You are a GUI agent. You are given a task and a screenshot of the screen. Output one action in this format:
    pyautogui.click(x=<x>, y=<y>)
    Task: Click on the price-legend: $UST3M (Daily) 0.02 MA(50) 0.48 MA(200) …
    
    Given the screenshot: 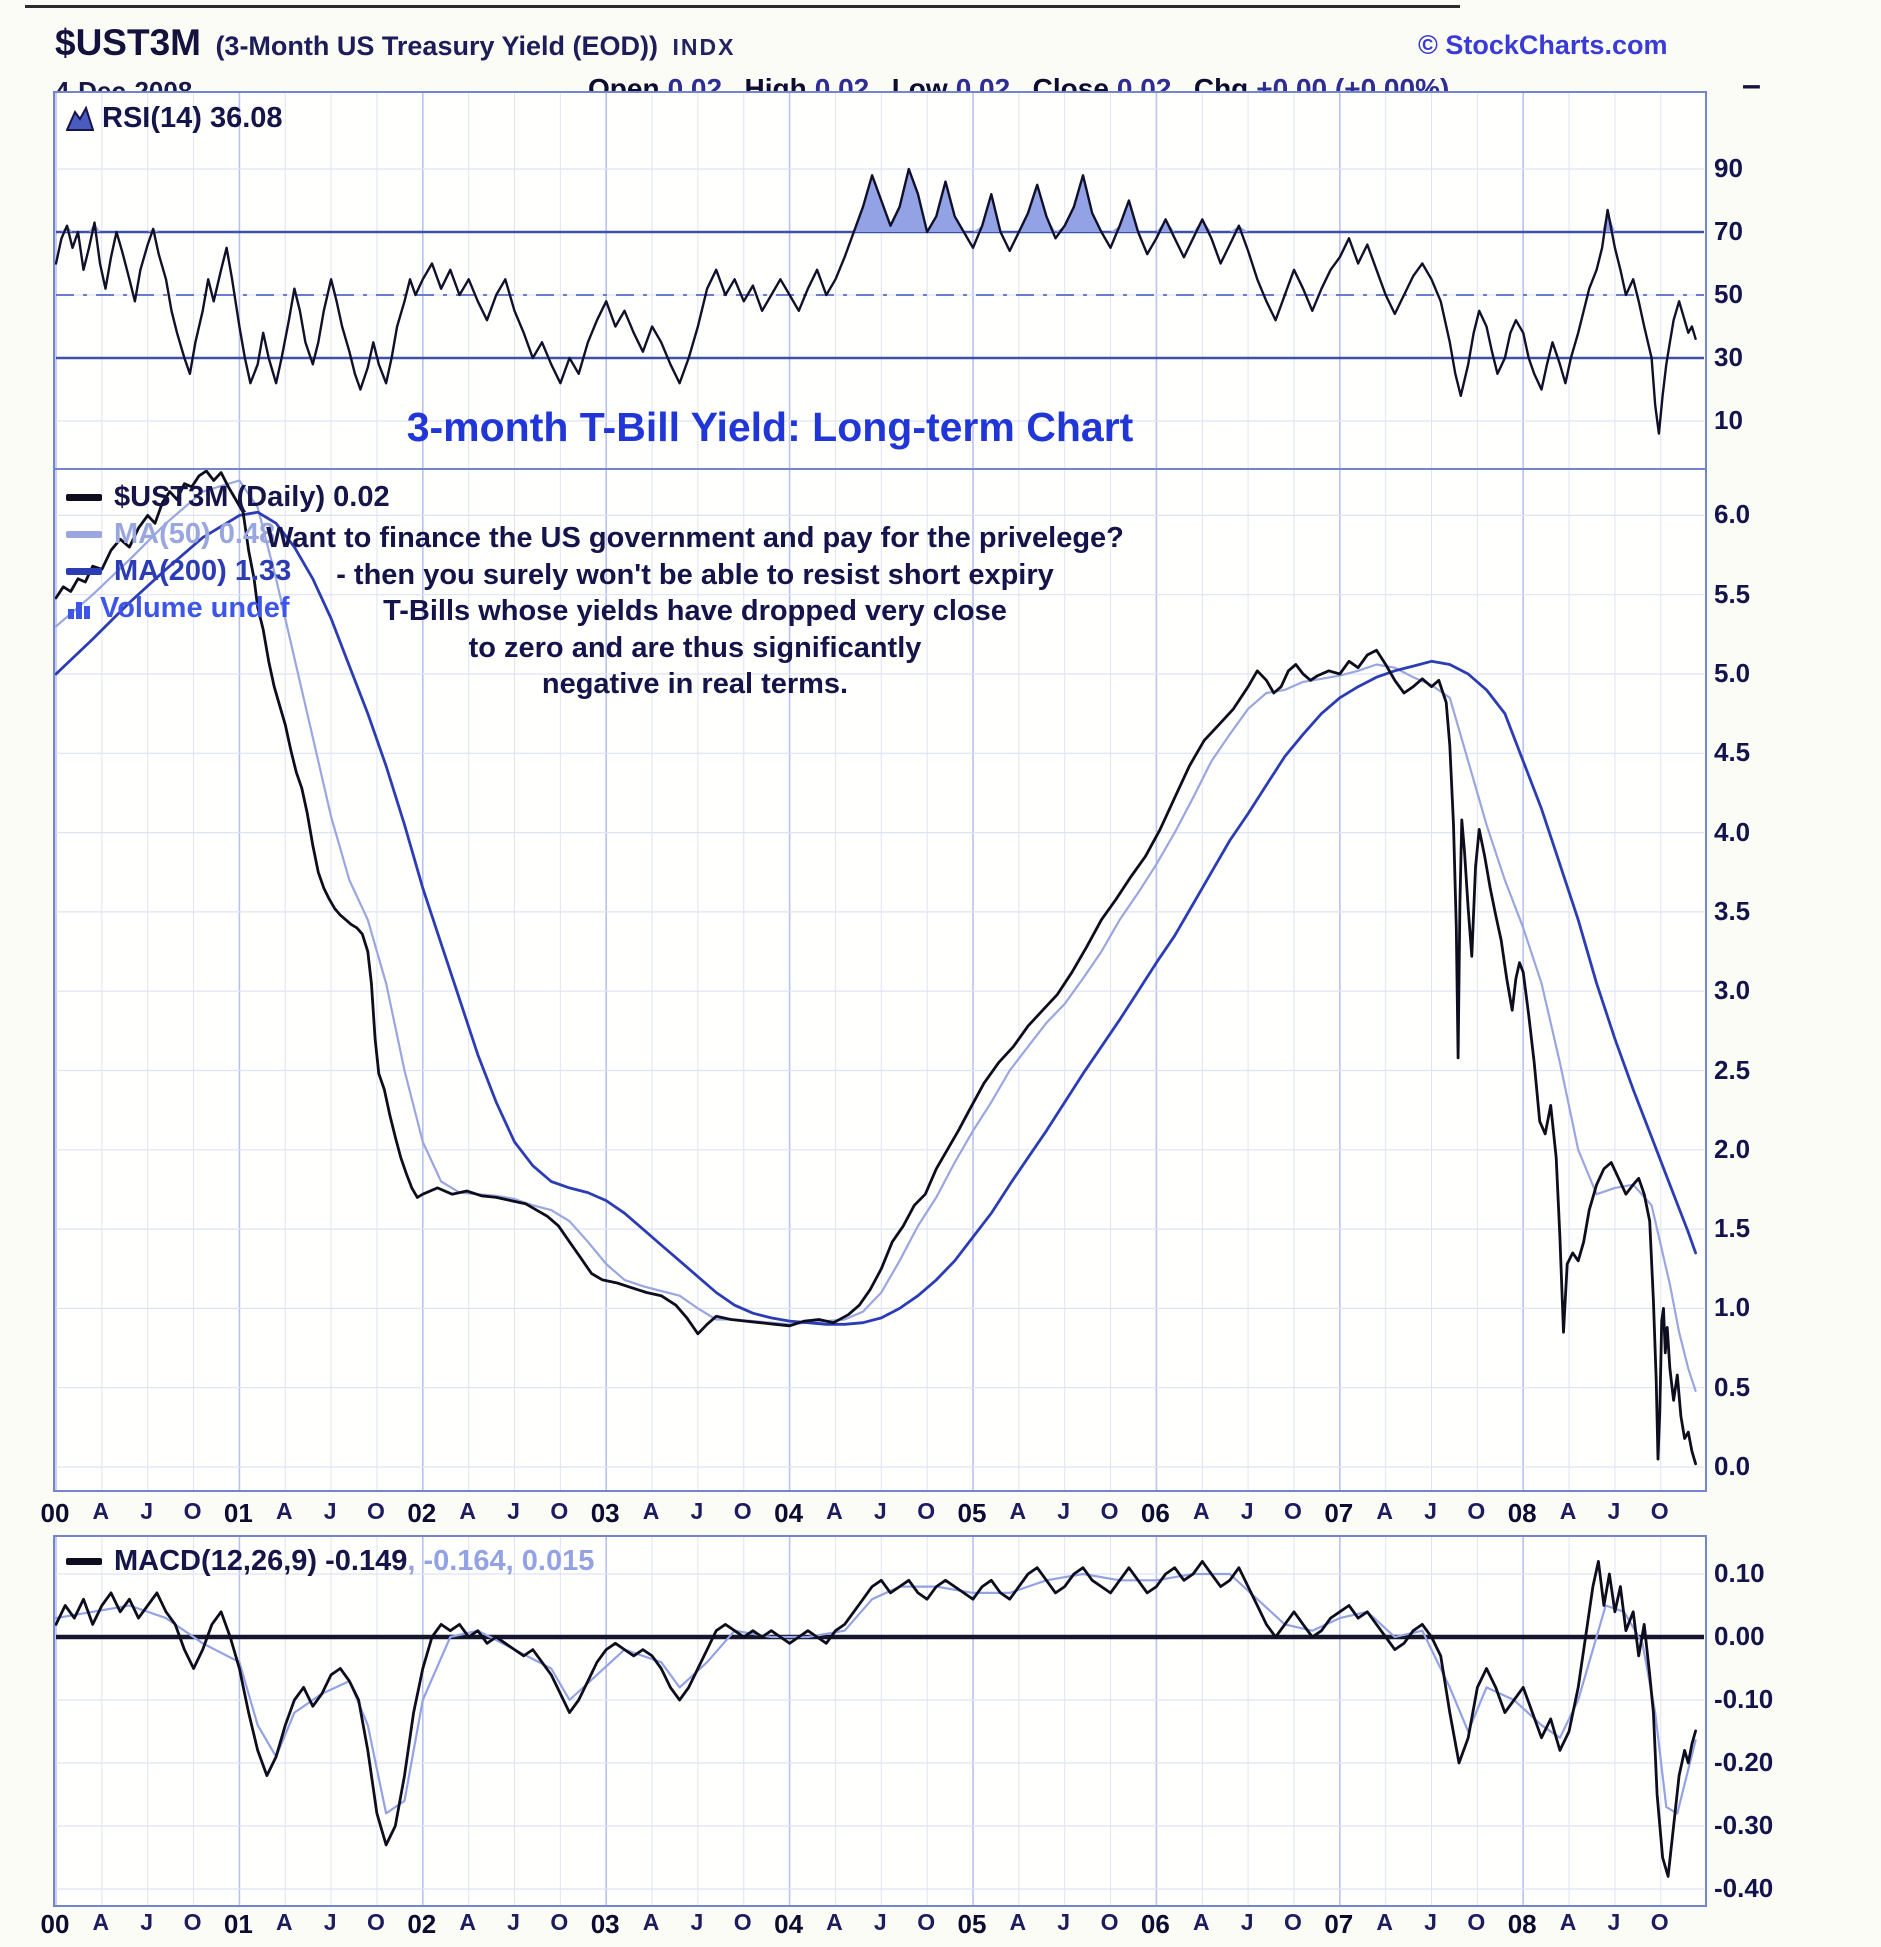 What is the action you would take?
    pyautogui.click(x=228, y=553)
    